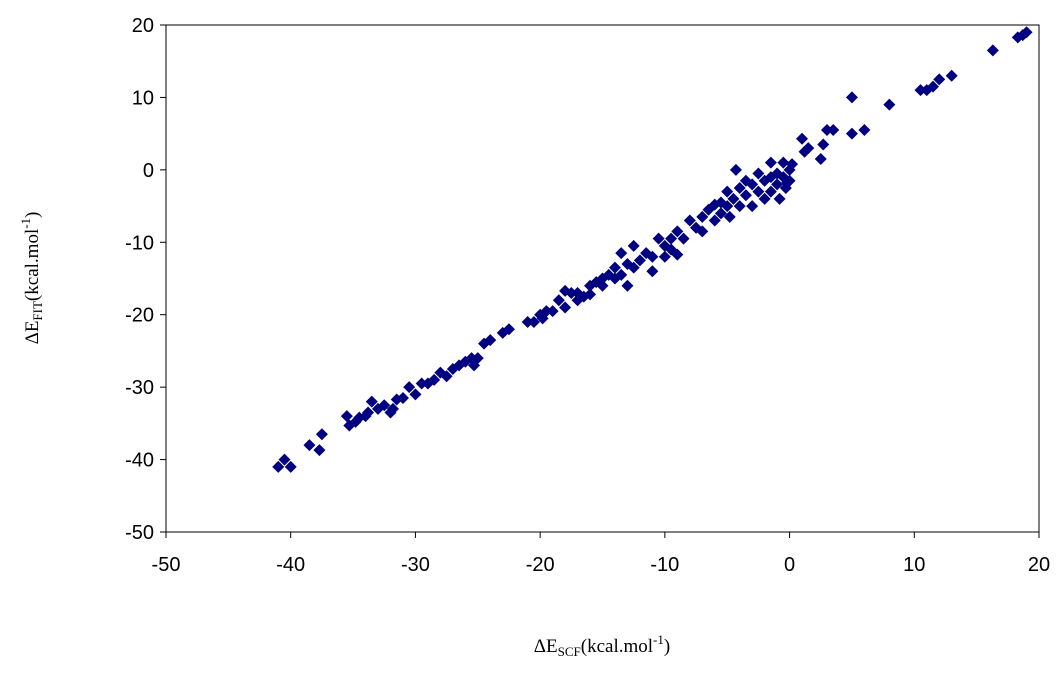 The width and height of the screenshot is (1059, 688). I want to click on y-title-sub: FIT, so click(37, 311).